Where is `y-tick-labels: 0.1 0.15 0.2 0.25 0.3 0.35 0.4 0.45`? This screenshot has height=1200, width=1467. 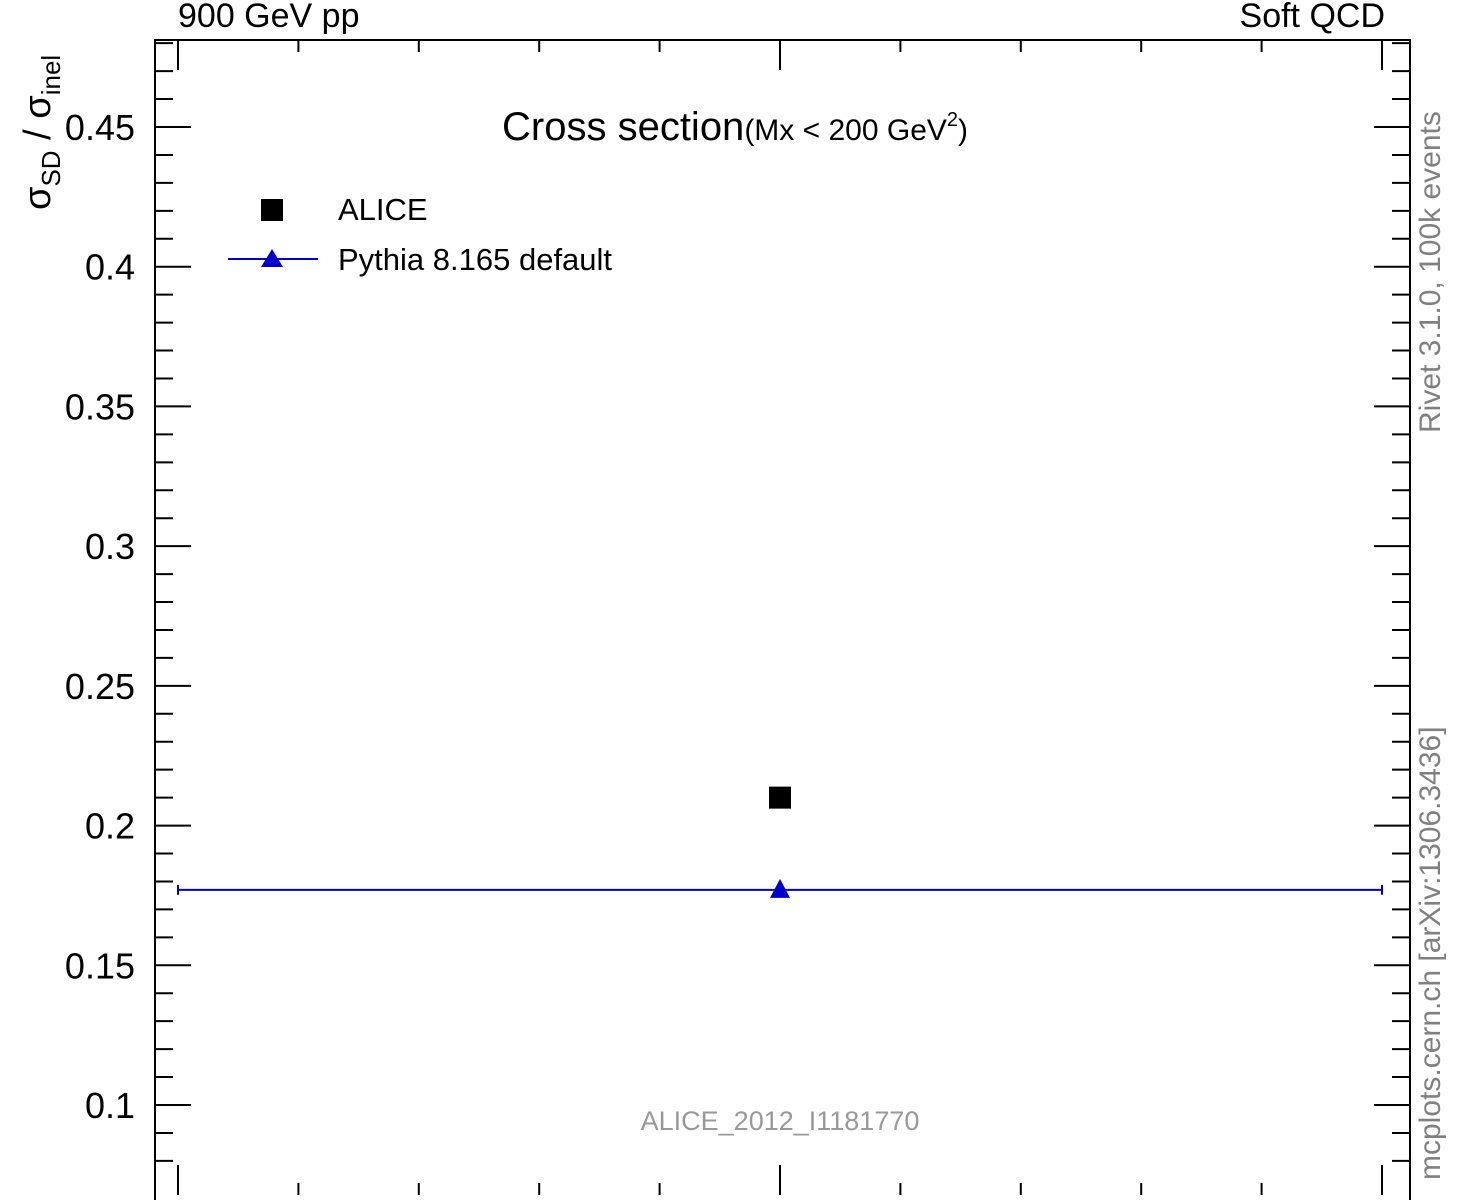
y-tick-labels: 0.1 0.15 0.2 0.25 0.3 0.35 0.4 0.45 is located at coordinates (100, 616).